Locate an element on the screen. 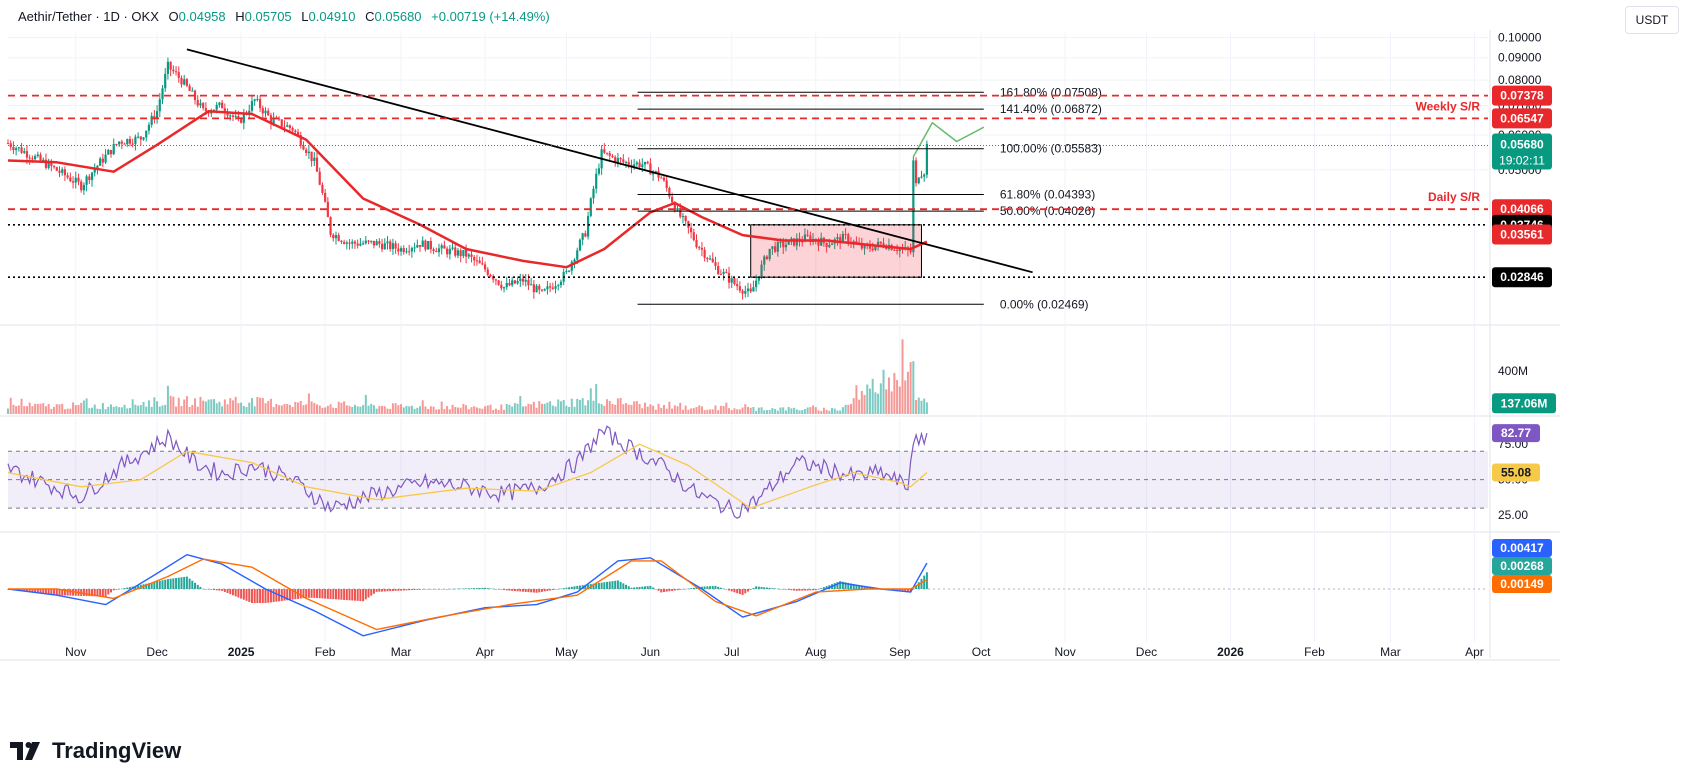 The image size is (1704, 782). level-price-tag is located at coordinates (1522, 277).